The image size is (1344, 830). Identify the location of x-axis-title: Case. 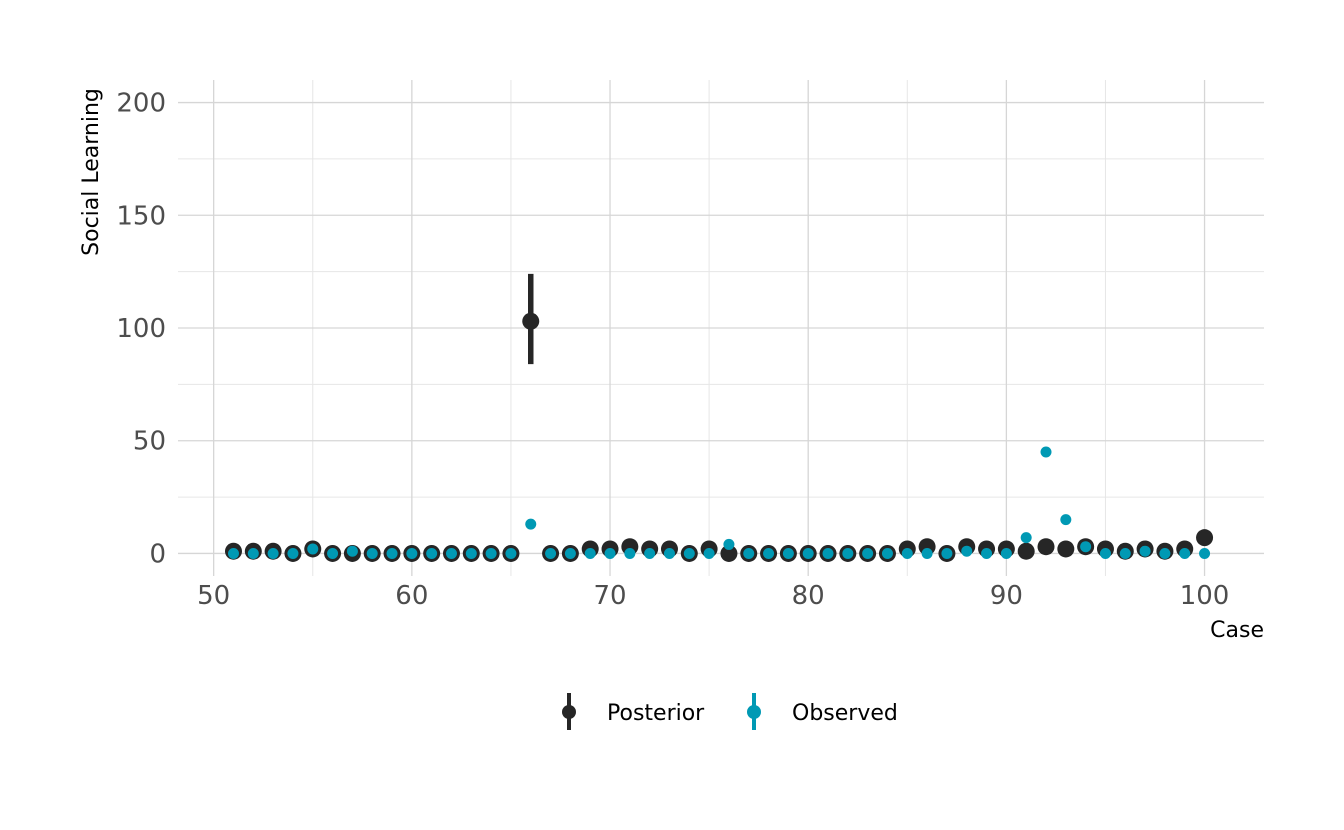
(1237, 630).